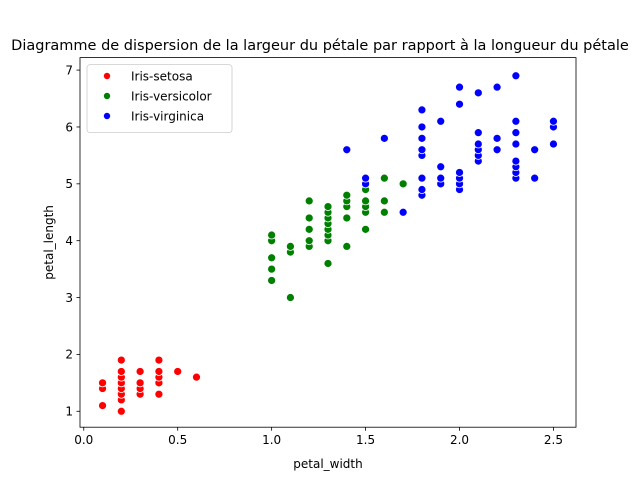  Describe the element at coordinates (69, 298) in the screenshot. I see `y-tick-label: 3` at that location.